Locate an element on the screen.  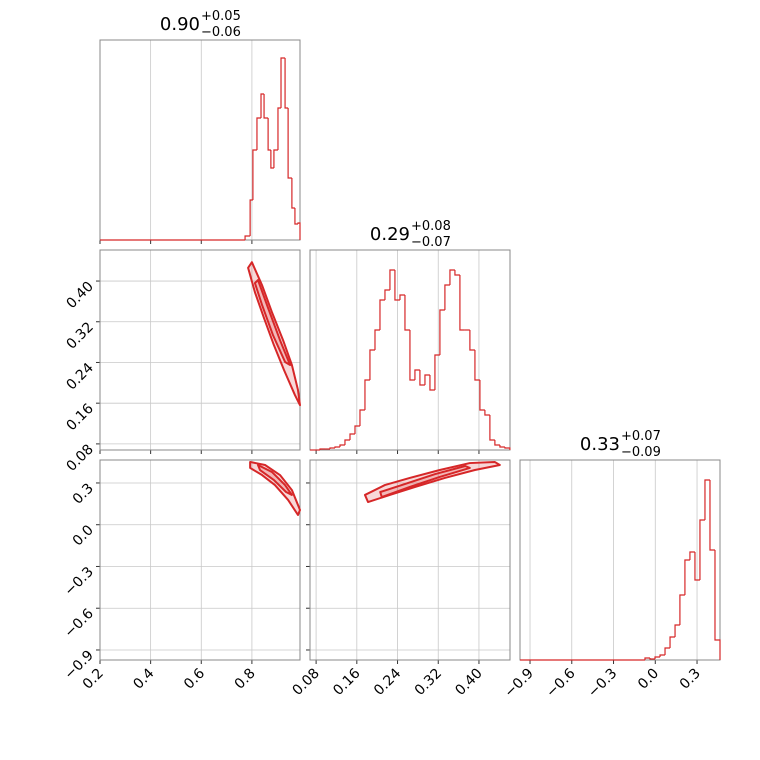
x-tick-label: 0.0 is located at coordinates (648, 679).